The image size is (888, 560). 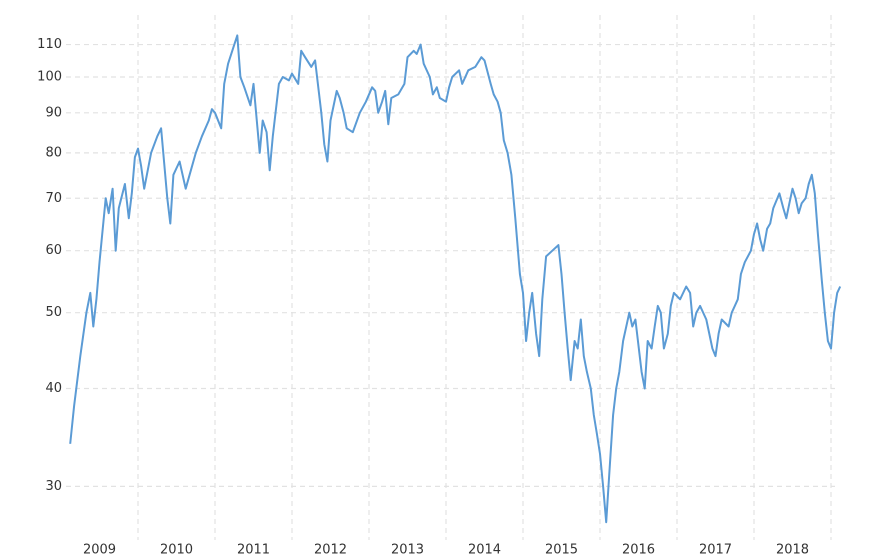 I want to click on x-tick-label: 2009, so click(x=99, y=550).